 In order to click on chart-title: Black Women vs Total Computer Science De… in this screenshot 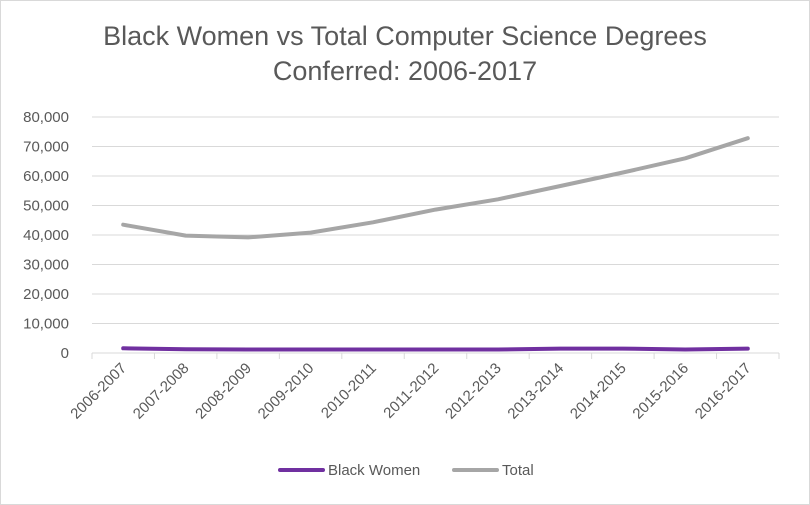, I will do `click(405, 54)`.